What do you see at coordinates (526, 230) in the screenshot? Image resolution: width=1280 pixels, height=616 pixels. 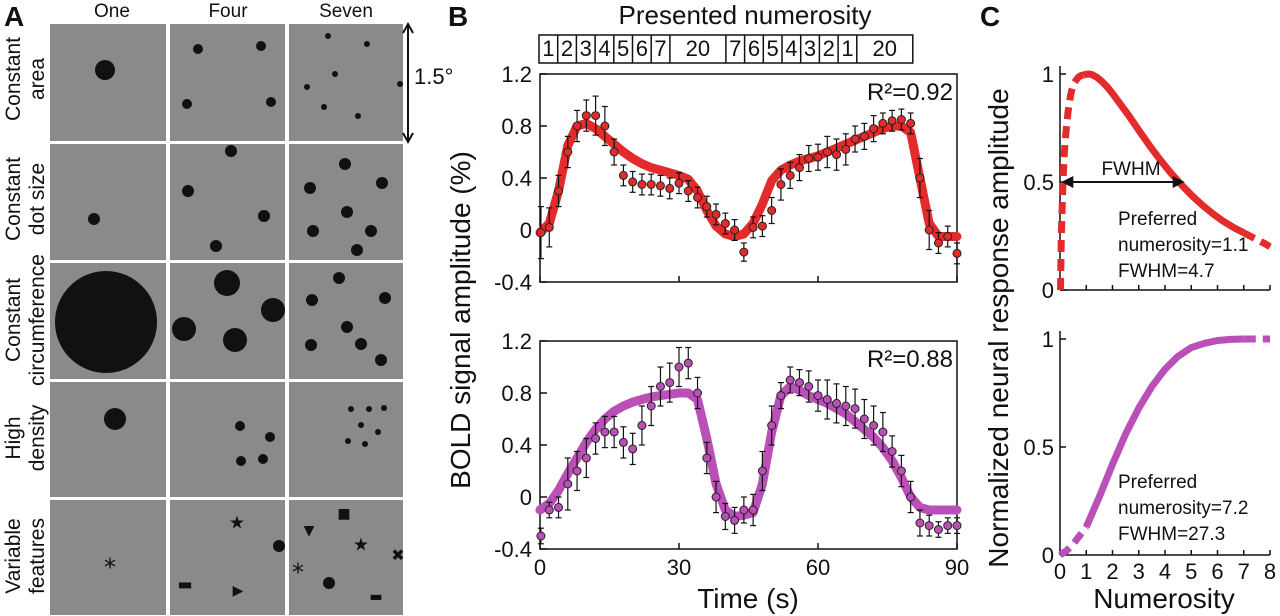 I see `y-tick-label: 0` at bounding box center [526, 230].